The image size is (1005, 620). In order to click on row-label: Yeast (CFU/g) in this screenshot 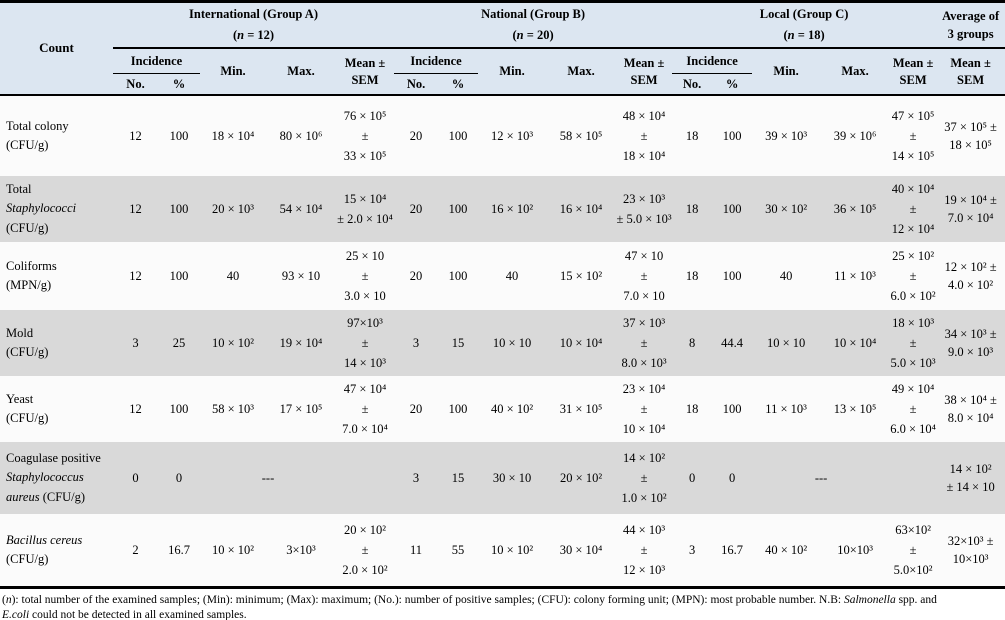, I will do `click(27, 408)`.